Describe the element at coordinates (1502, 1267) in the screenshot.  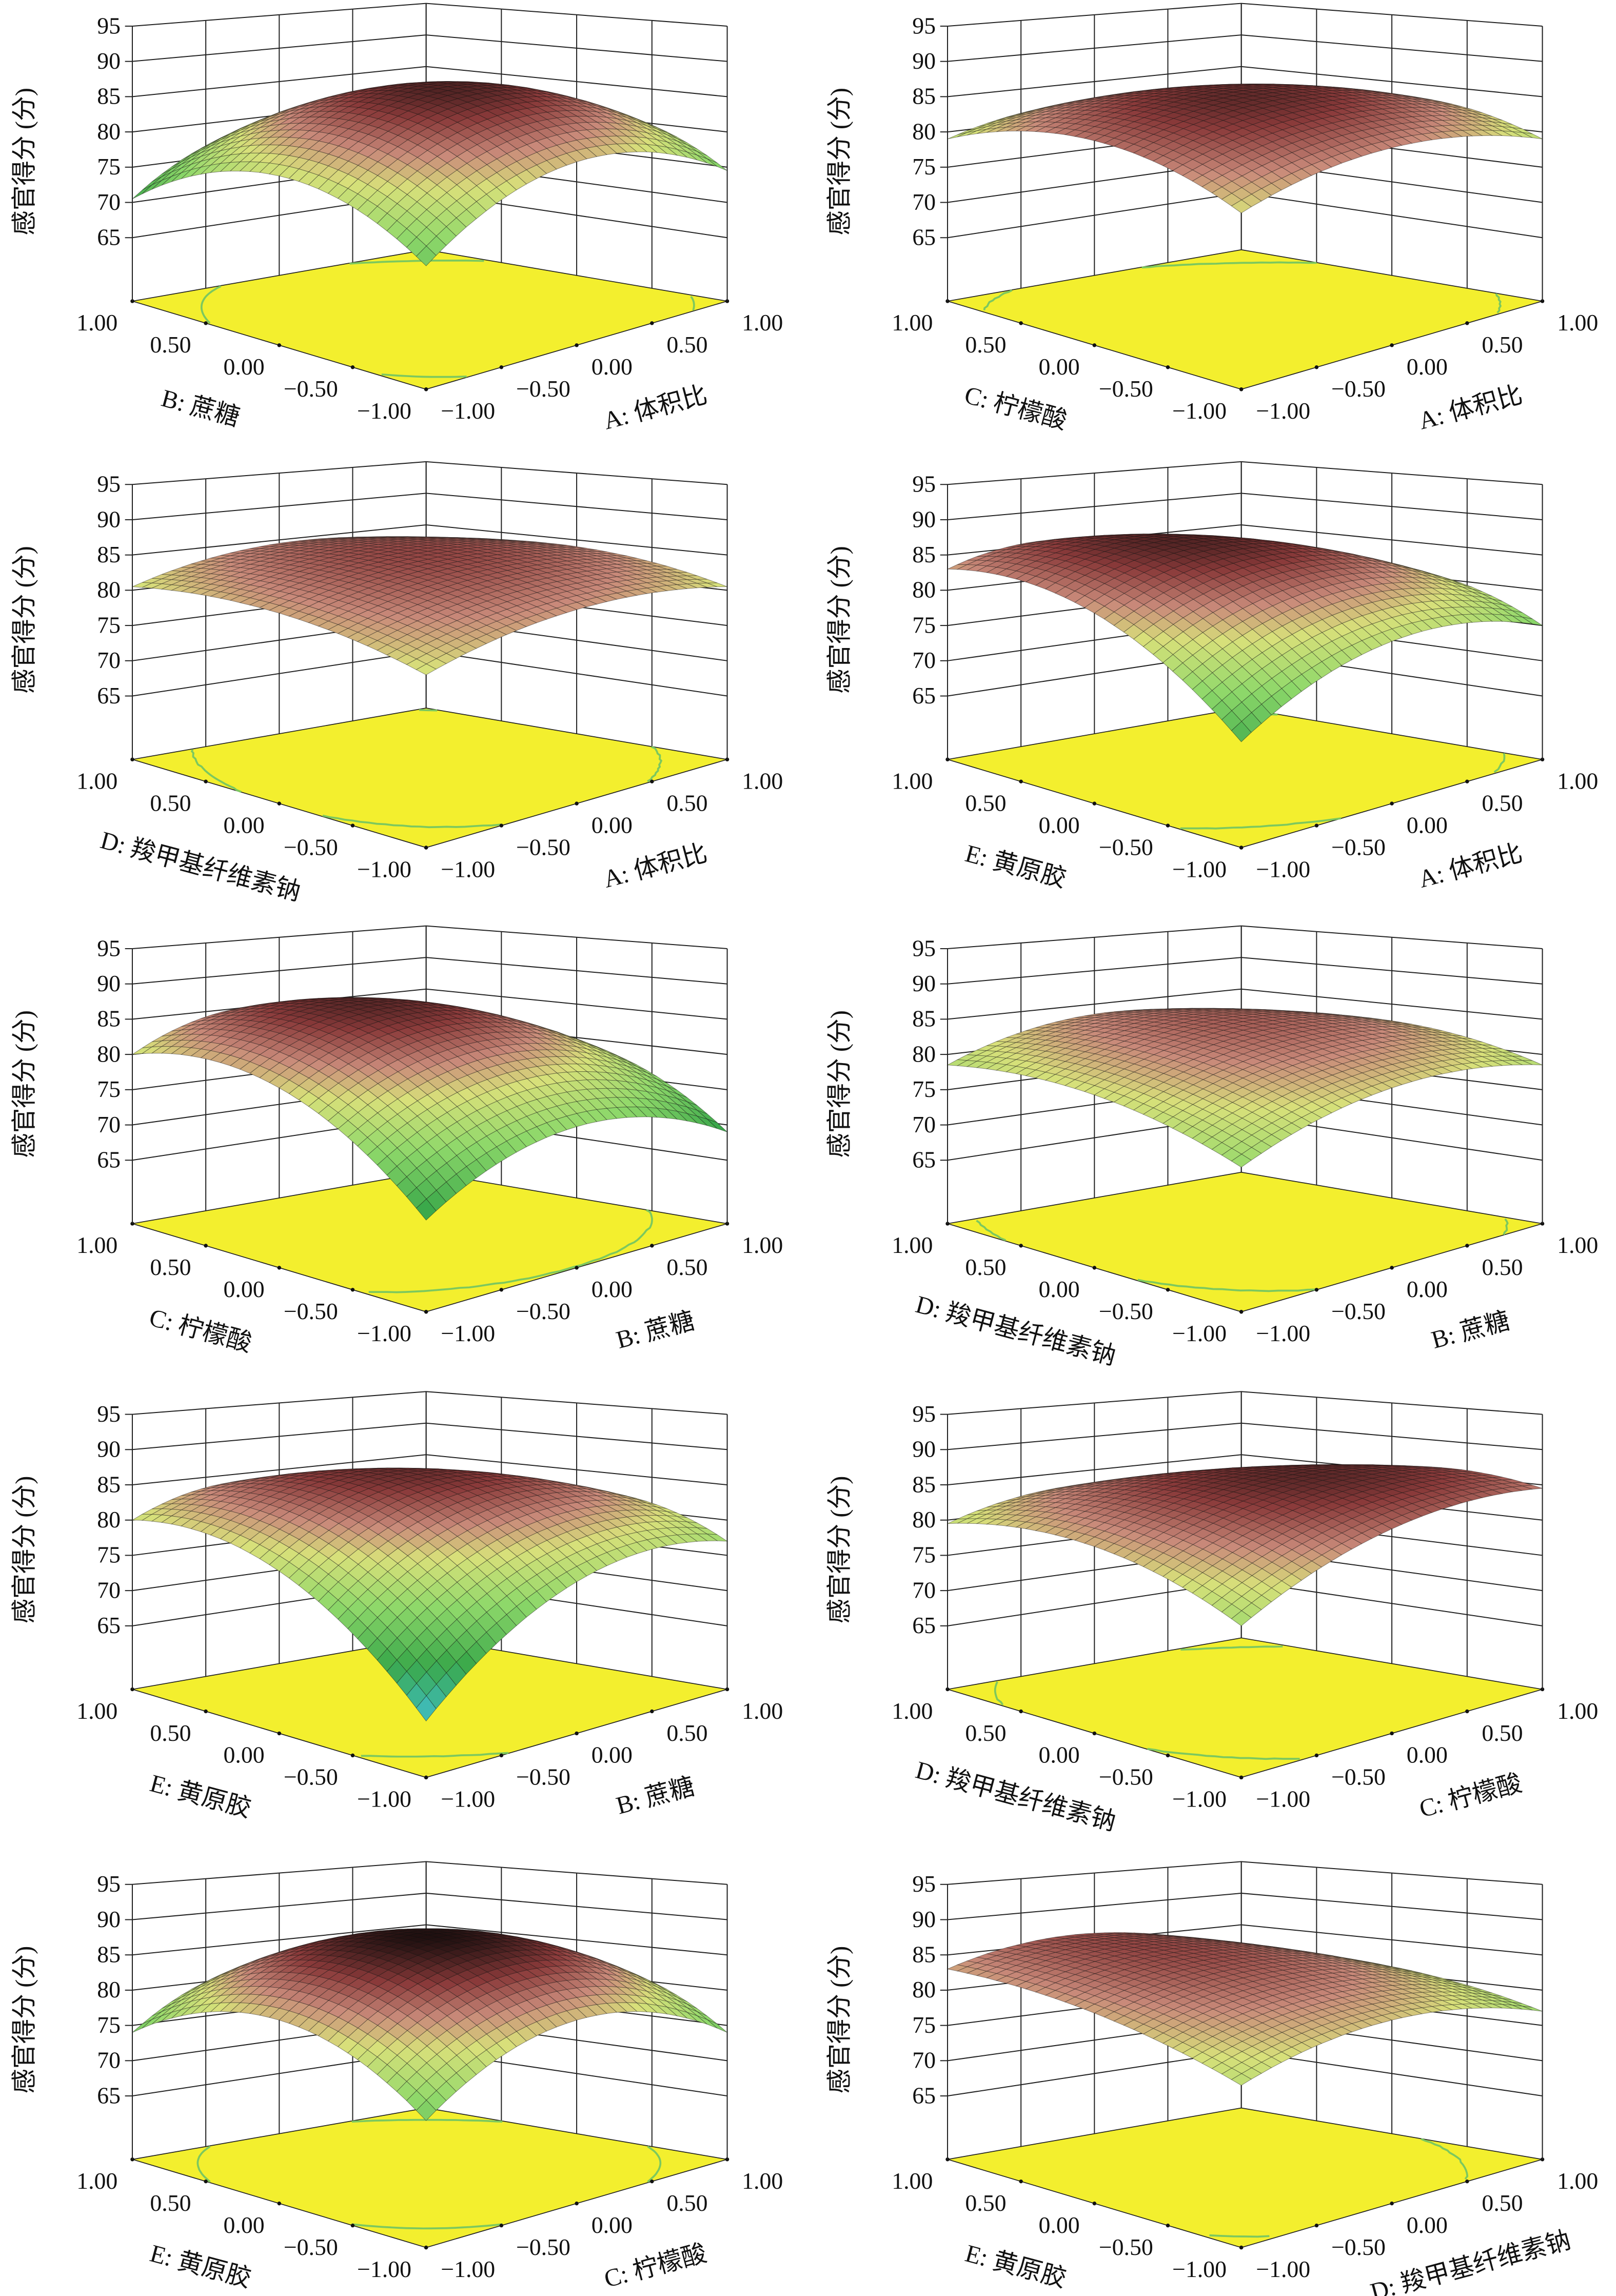
I see `x-factor-tick-label: 0.50` at that location.